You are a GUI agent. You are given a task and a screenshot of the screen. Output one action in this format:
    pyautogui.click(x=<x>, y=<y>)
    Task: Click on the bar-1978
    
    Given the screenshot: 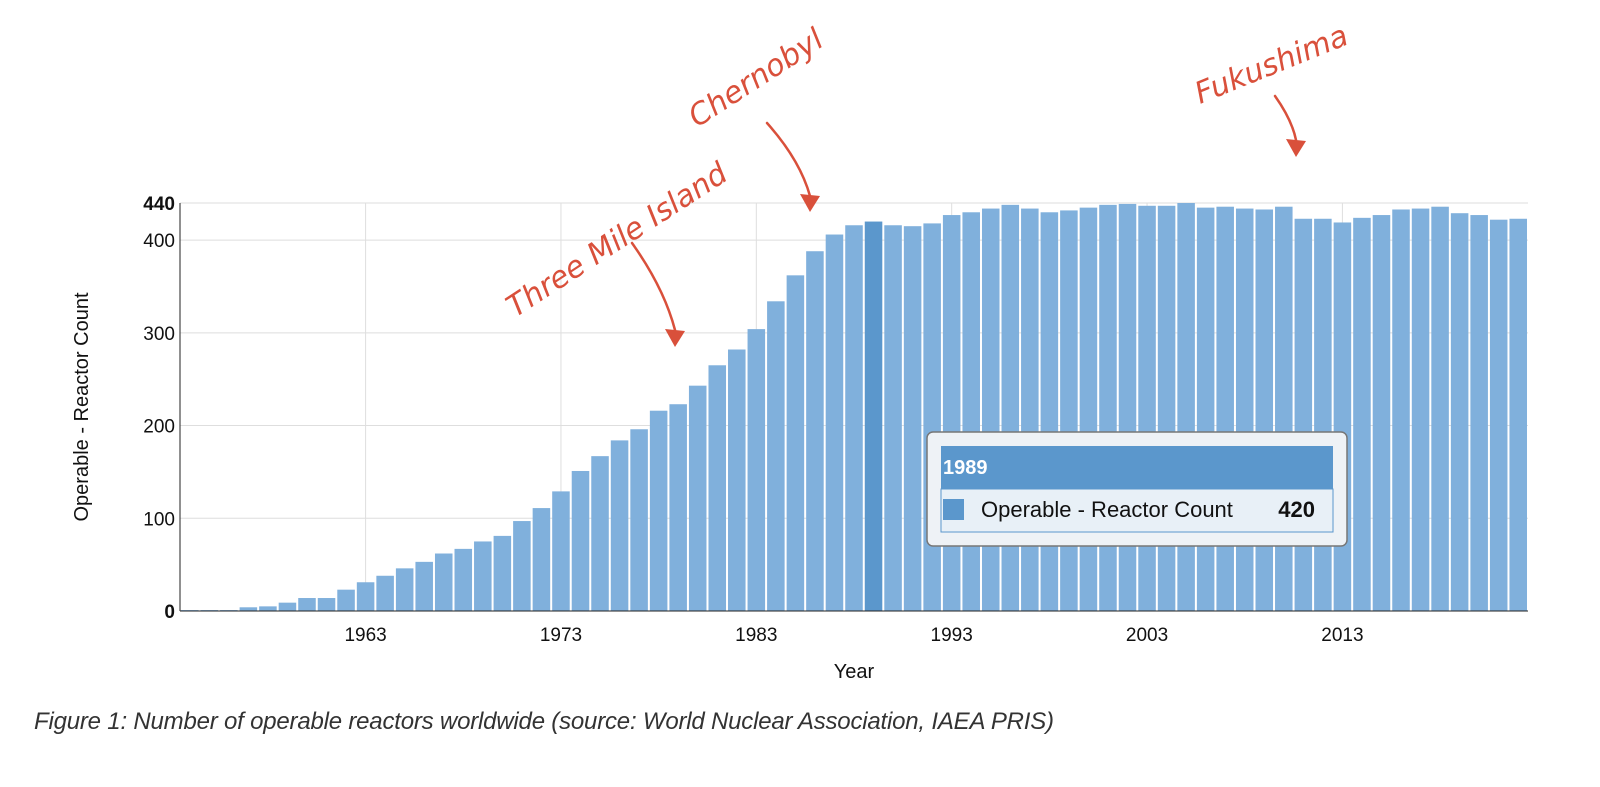 What is the action you would take?
    pyautogui.click(x=658, y=510)
    